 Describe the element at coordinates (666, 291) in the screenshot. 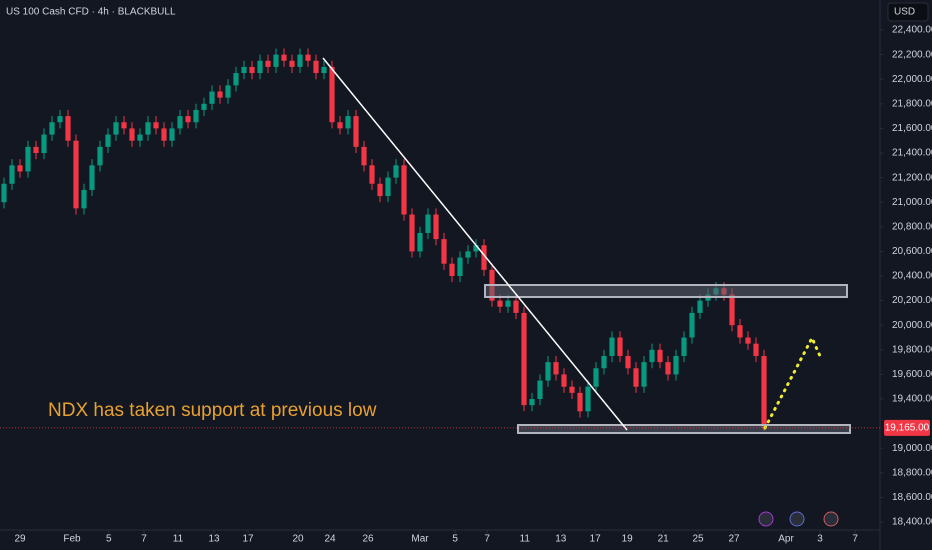

I see `resistance-zone` at that location.